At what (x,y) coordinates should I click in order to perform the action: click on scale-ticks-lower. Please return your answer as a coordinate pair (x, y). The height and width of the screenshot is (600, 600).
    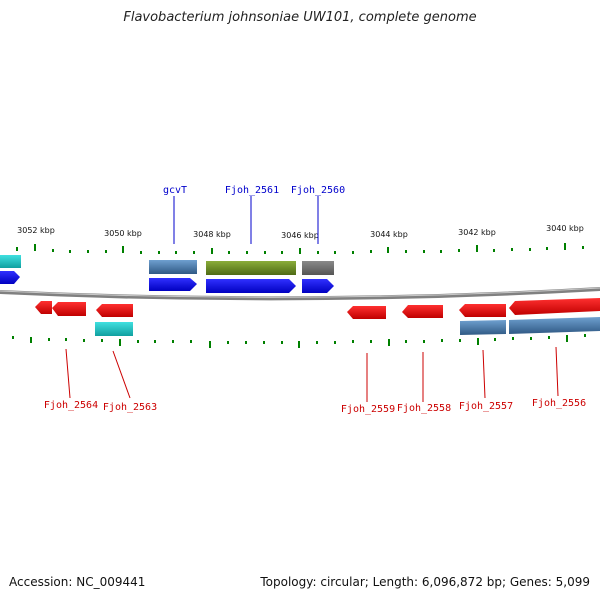
    Looking at the image, I should click on (299, 341).